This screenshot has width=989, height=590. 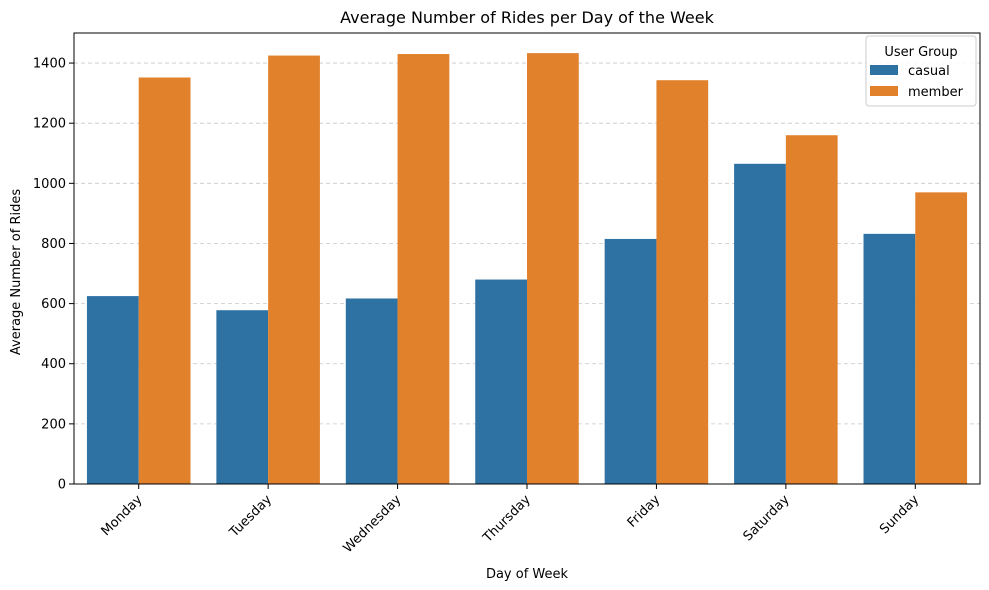 I want to click on y-tick-label: 400, so click(x=53, y=364).